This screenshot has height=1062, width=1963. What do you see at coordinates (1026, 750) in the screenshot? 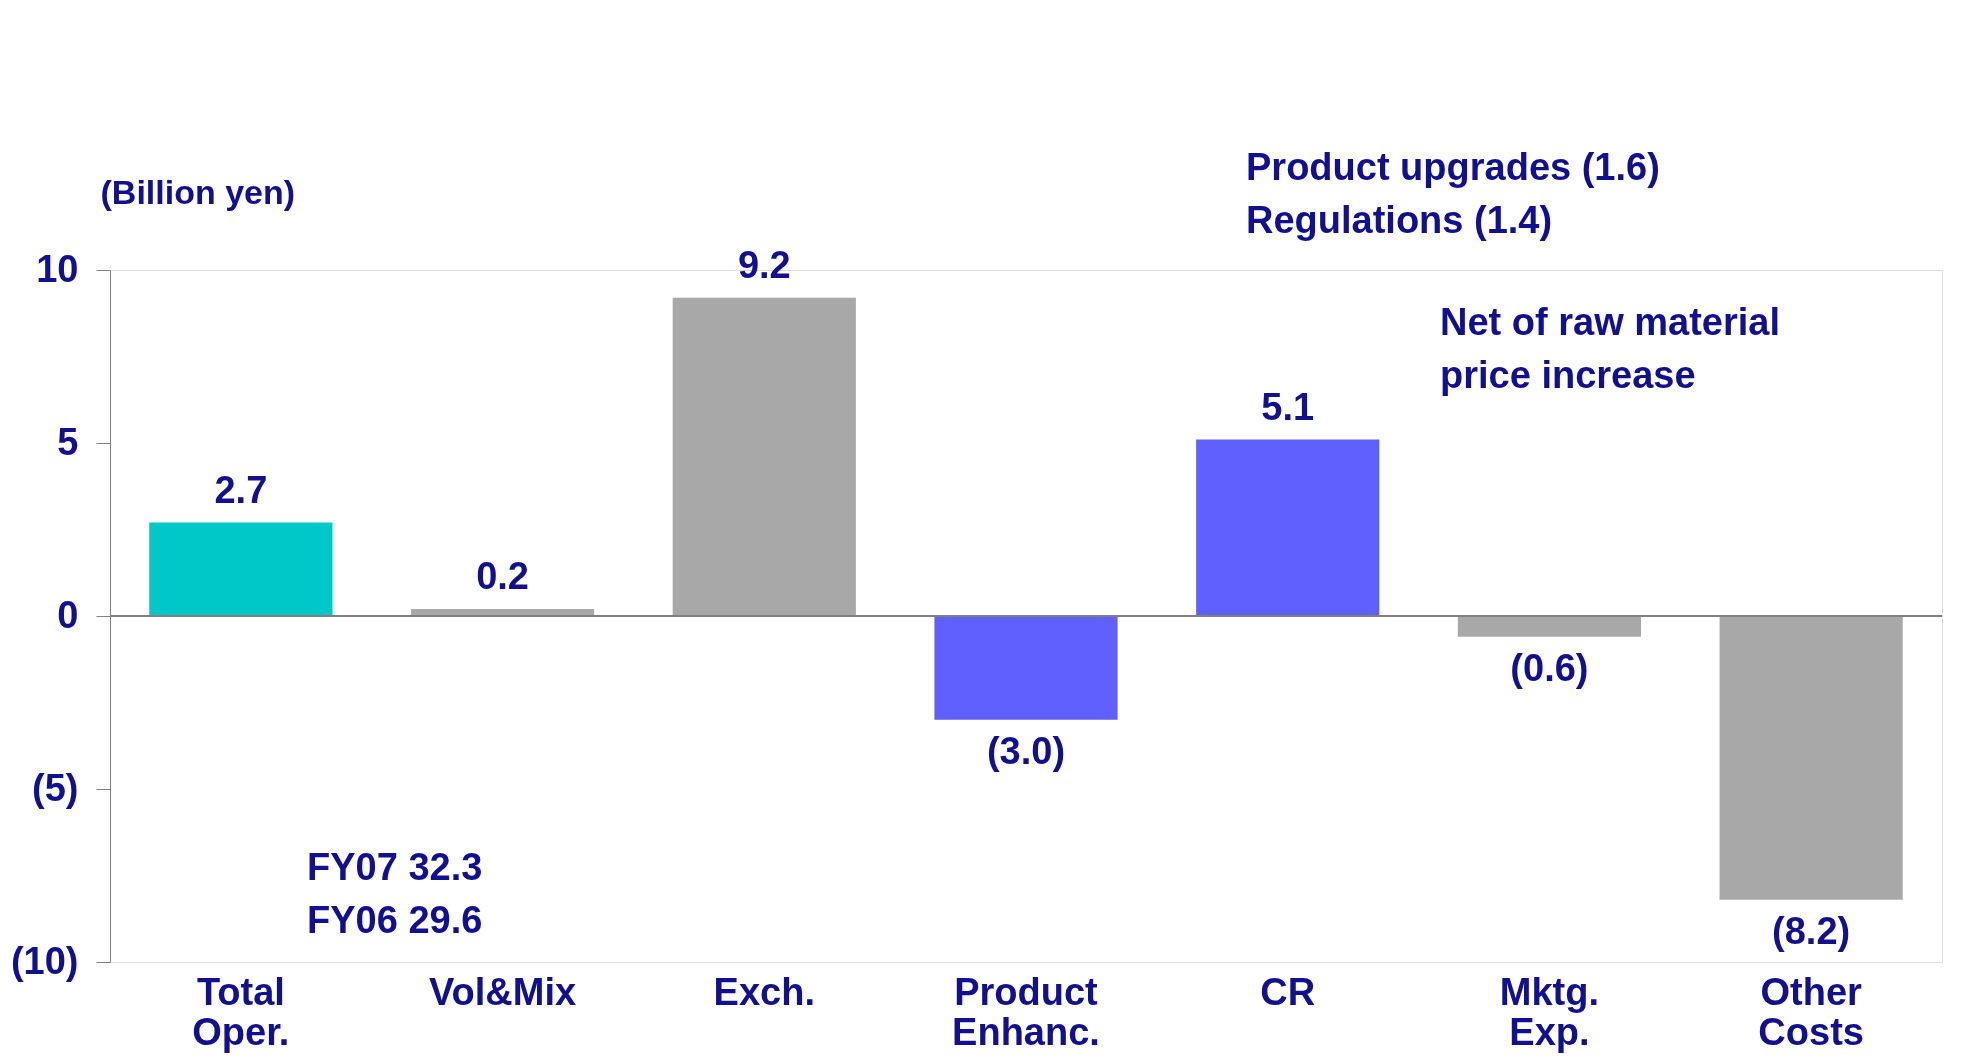
I see `data-label: (3.0)` at bounding box center [1026, 750].